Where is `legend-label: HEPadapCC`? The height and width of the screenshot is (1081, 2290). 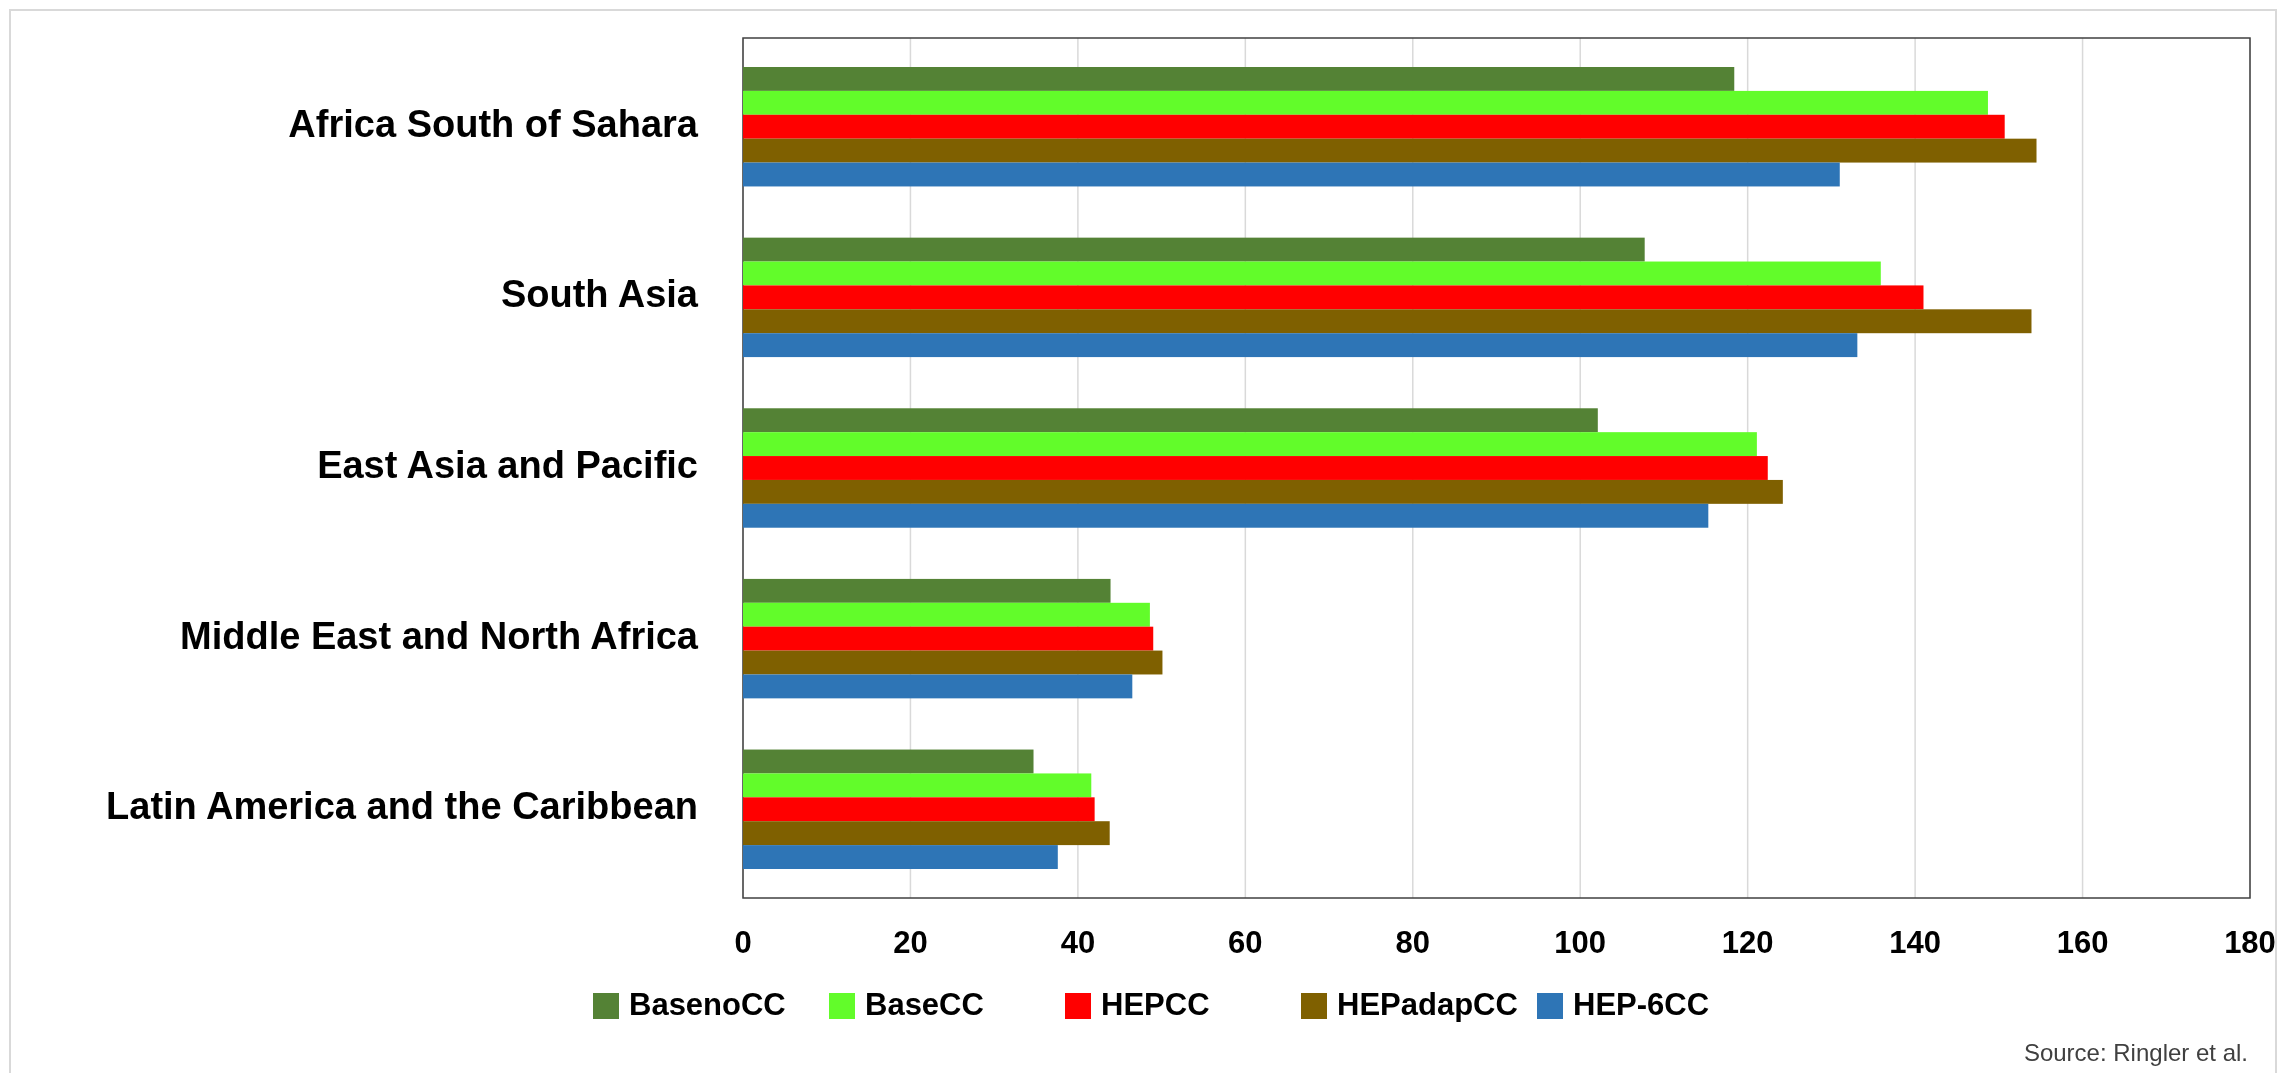
legend-label: HEPadapCC is located at coordinates (1427, 1005).